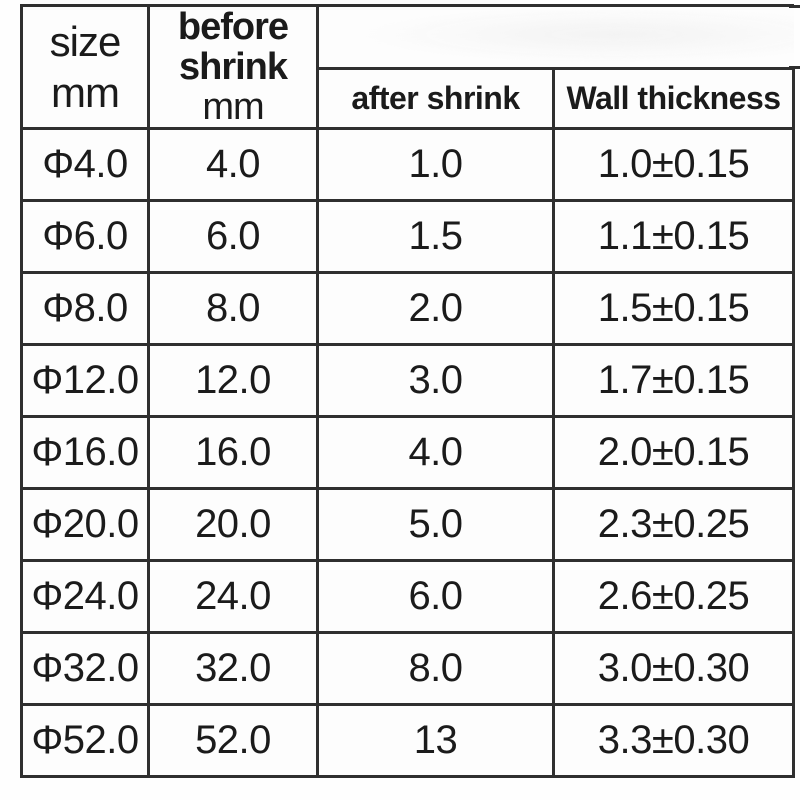 The width and height of the screenshot is (800, 800). Describe the element at coordinates (85, 308) in the screenshot. I see `cell-size: Φ8.0` at that location.